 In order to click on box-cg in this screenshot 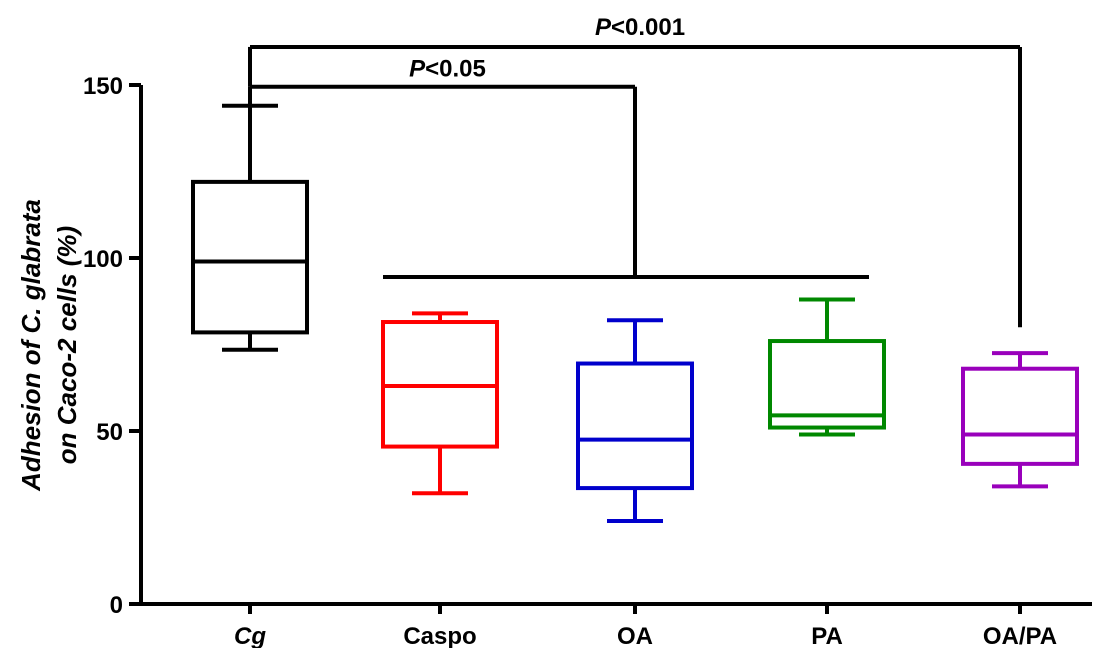, I will do `click(250, 227)`.